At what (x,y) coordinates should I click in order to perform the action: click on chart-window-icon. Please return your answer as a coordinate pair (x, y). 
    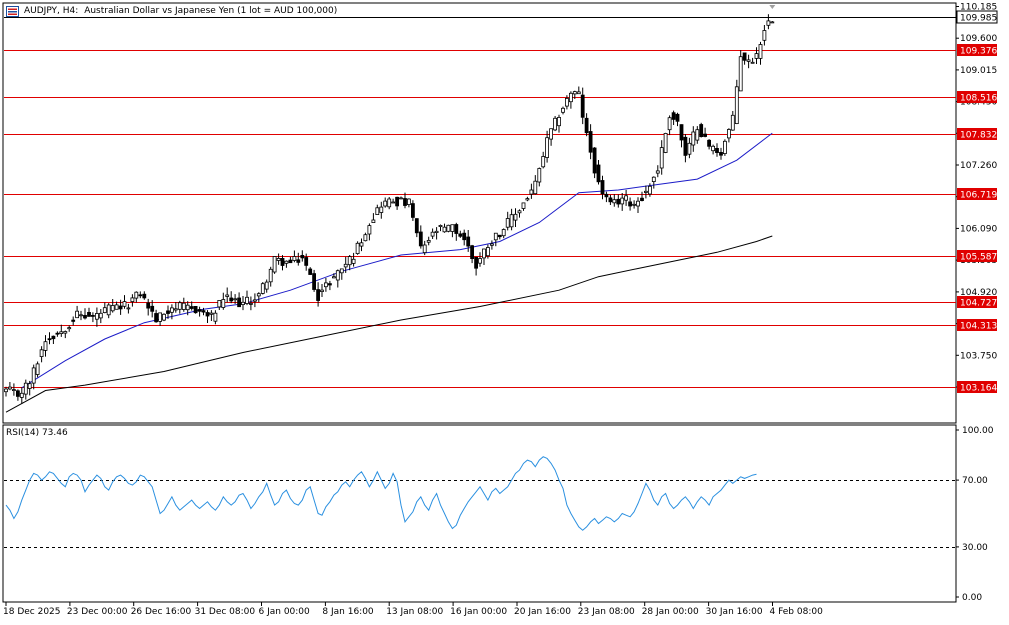
    Looking at the image, I should click on (12, 11).